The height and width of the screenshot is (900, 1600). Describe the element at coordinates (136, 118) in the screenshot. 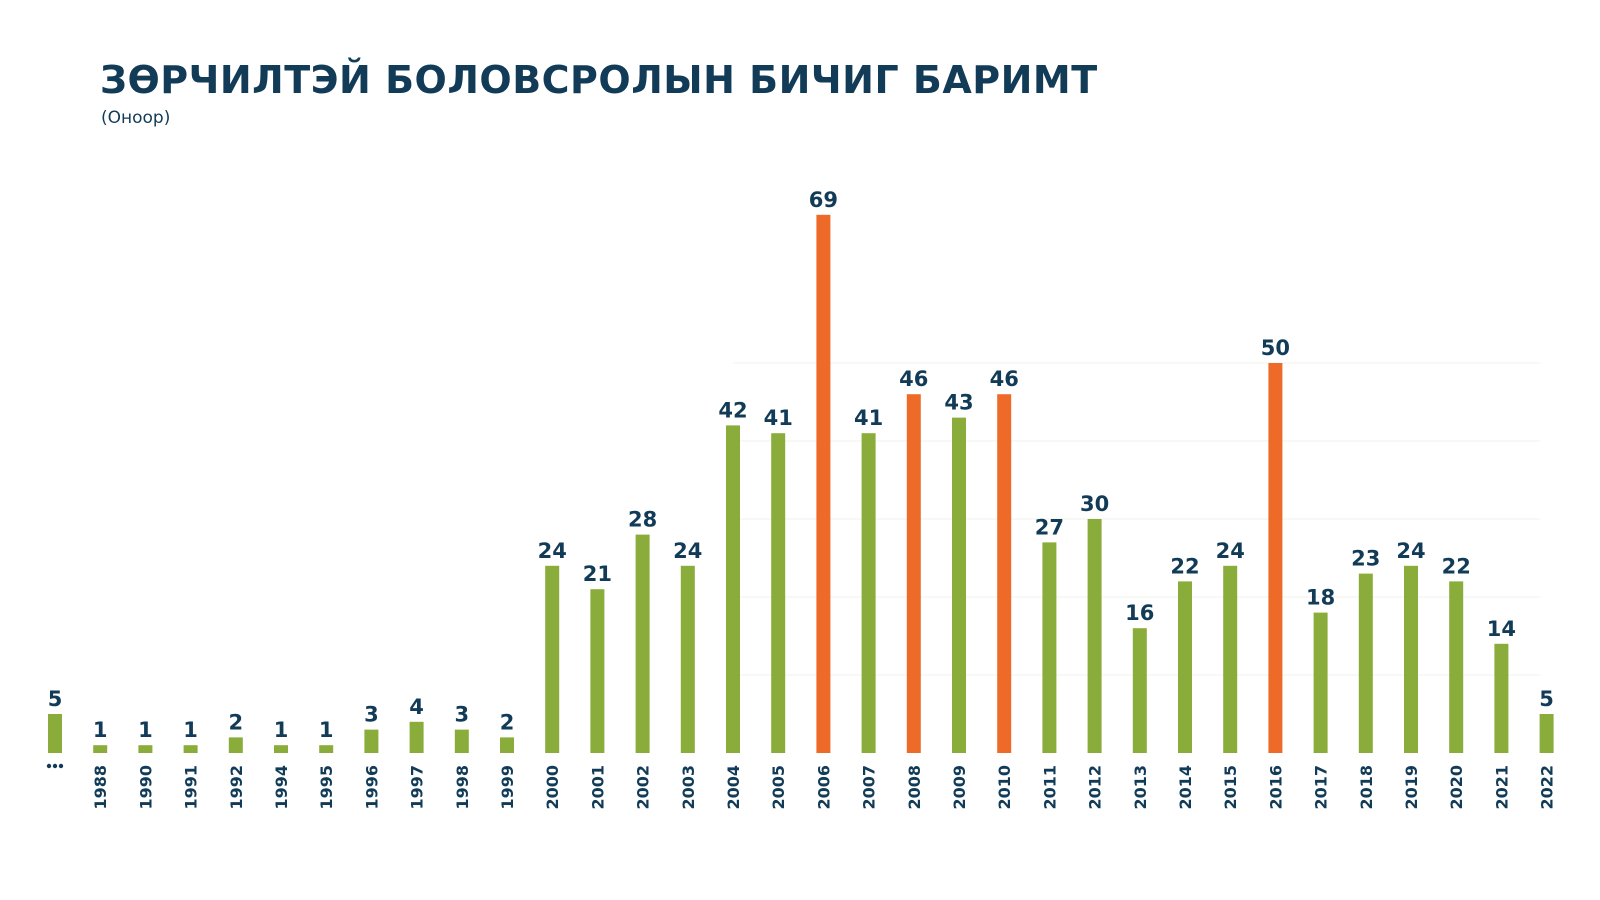

I see `chart-subtitle: (Оноор)` at that location.